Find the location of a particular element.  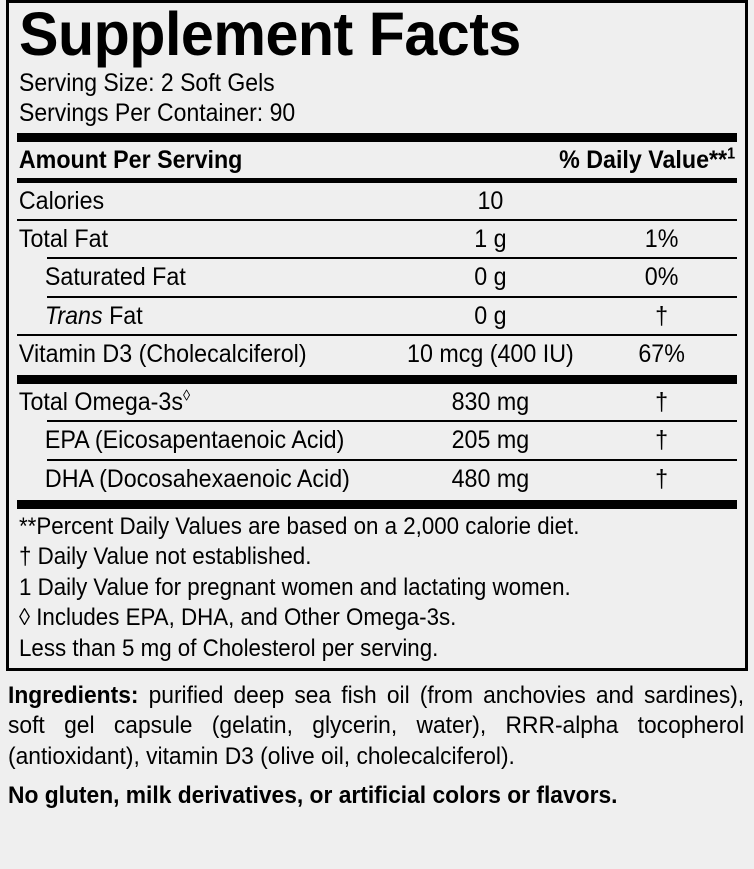

row-dv-total-omega-3s: † is located at coordinates (661, 402).